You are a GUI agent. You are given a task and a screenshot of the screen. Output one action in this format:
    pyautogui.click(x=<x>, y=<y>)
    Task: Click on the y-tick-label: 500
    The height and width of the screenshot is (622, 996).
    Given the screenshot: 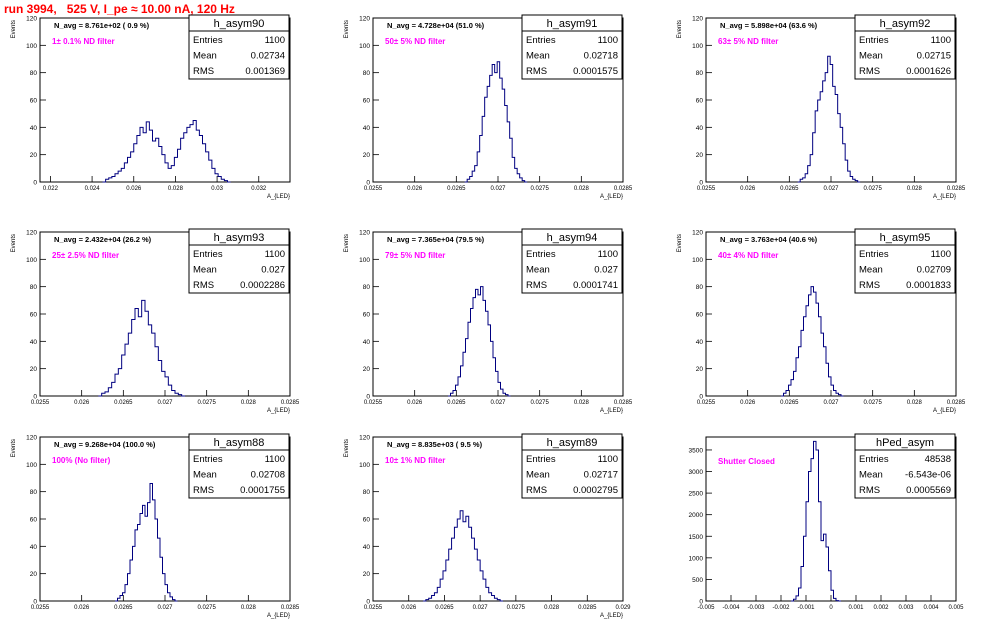 What is the action you would take?
    pyautogui.click(x=697, y=580)
    